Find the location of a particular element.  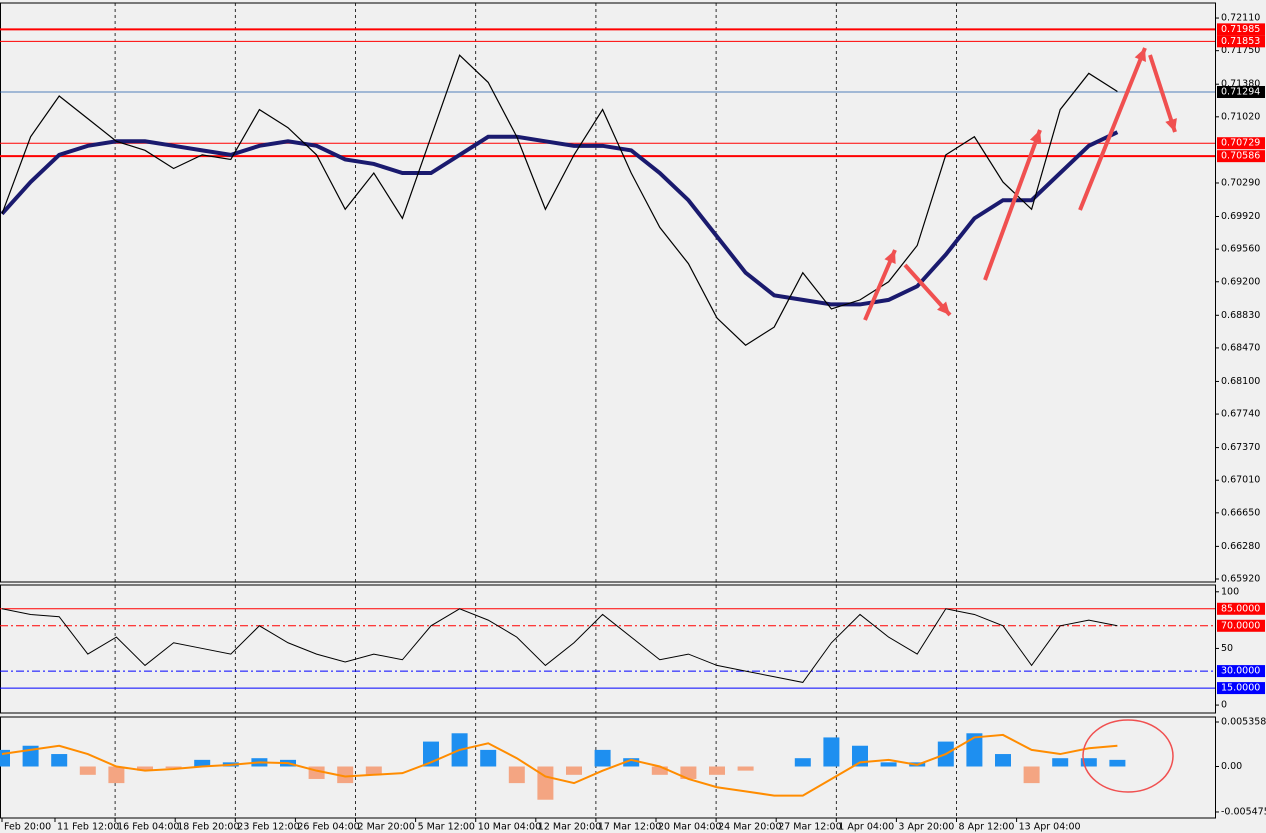

y-tick-label: 0.005358 is located at coordinates (1243, 722).